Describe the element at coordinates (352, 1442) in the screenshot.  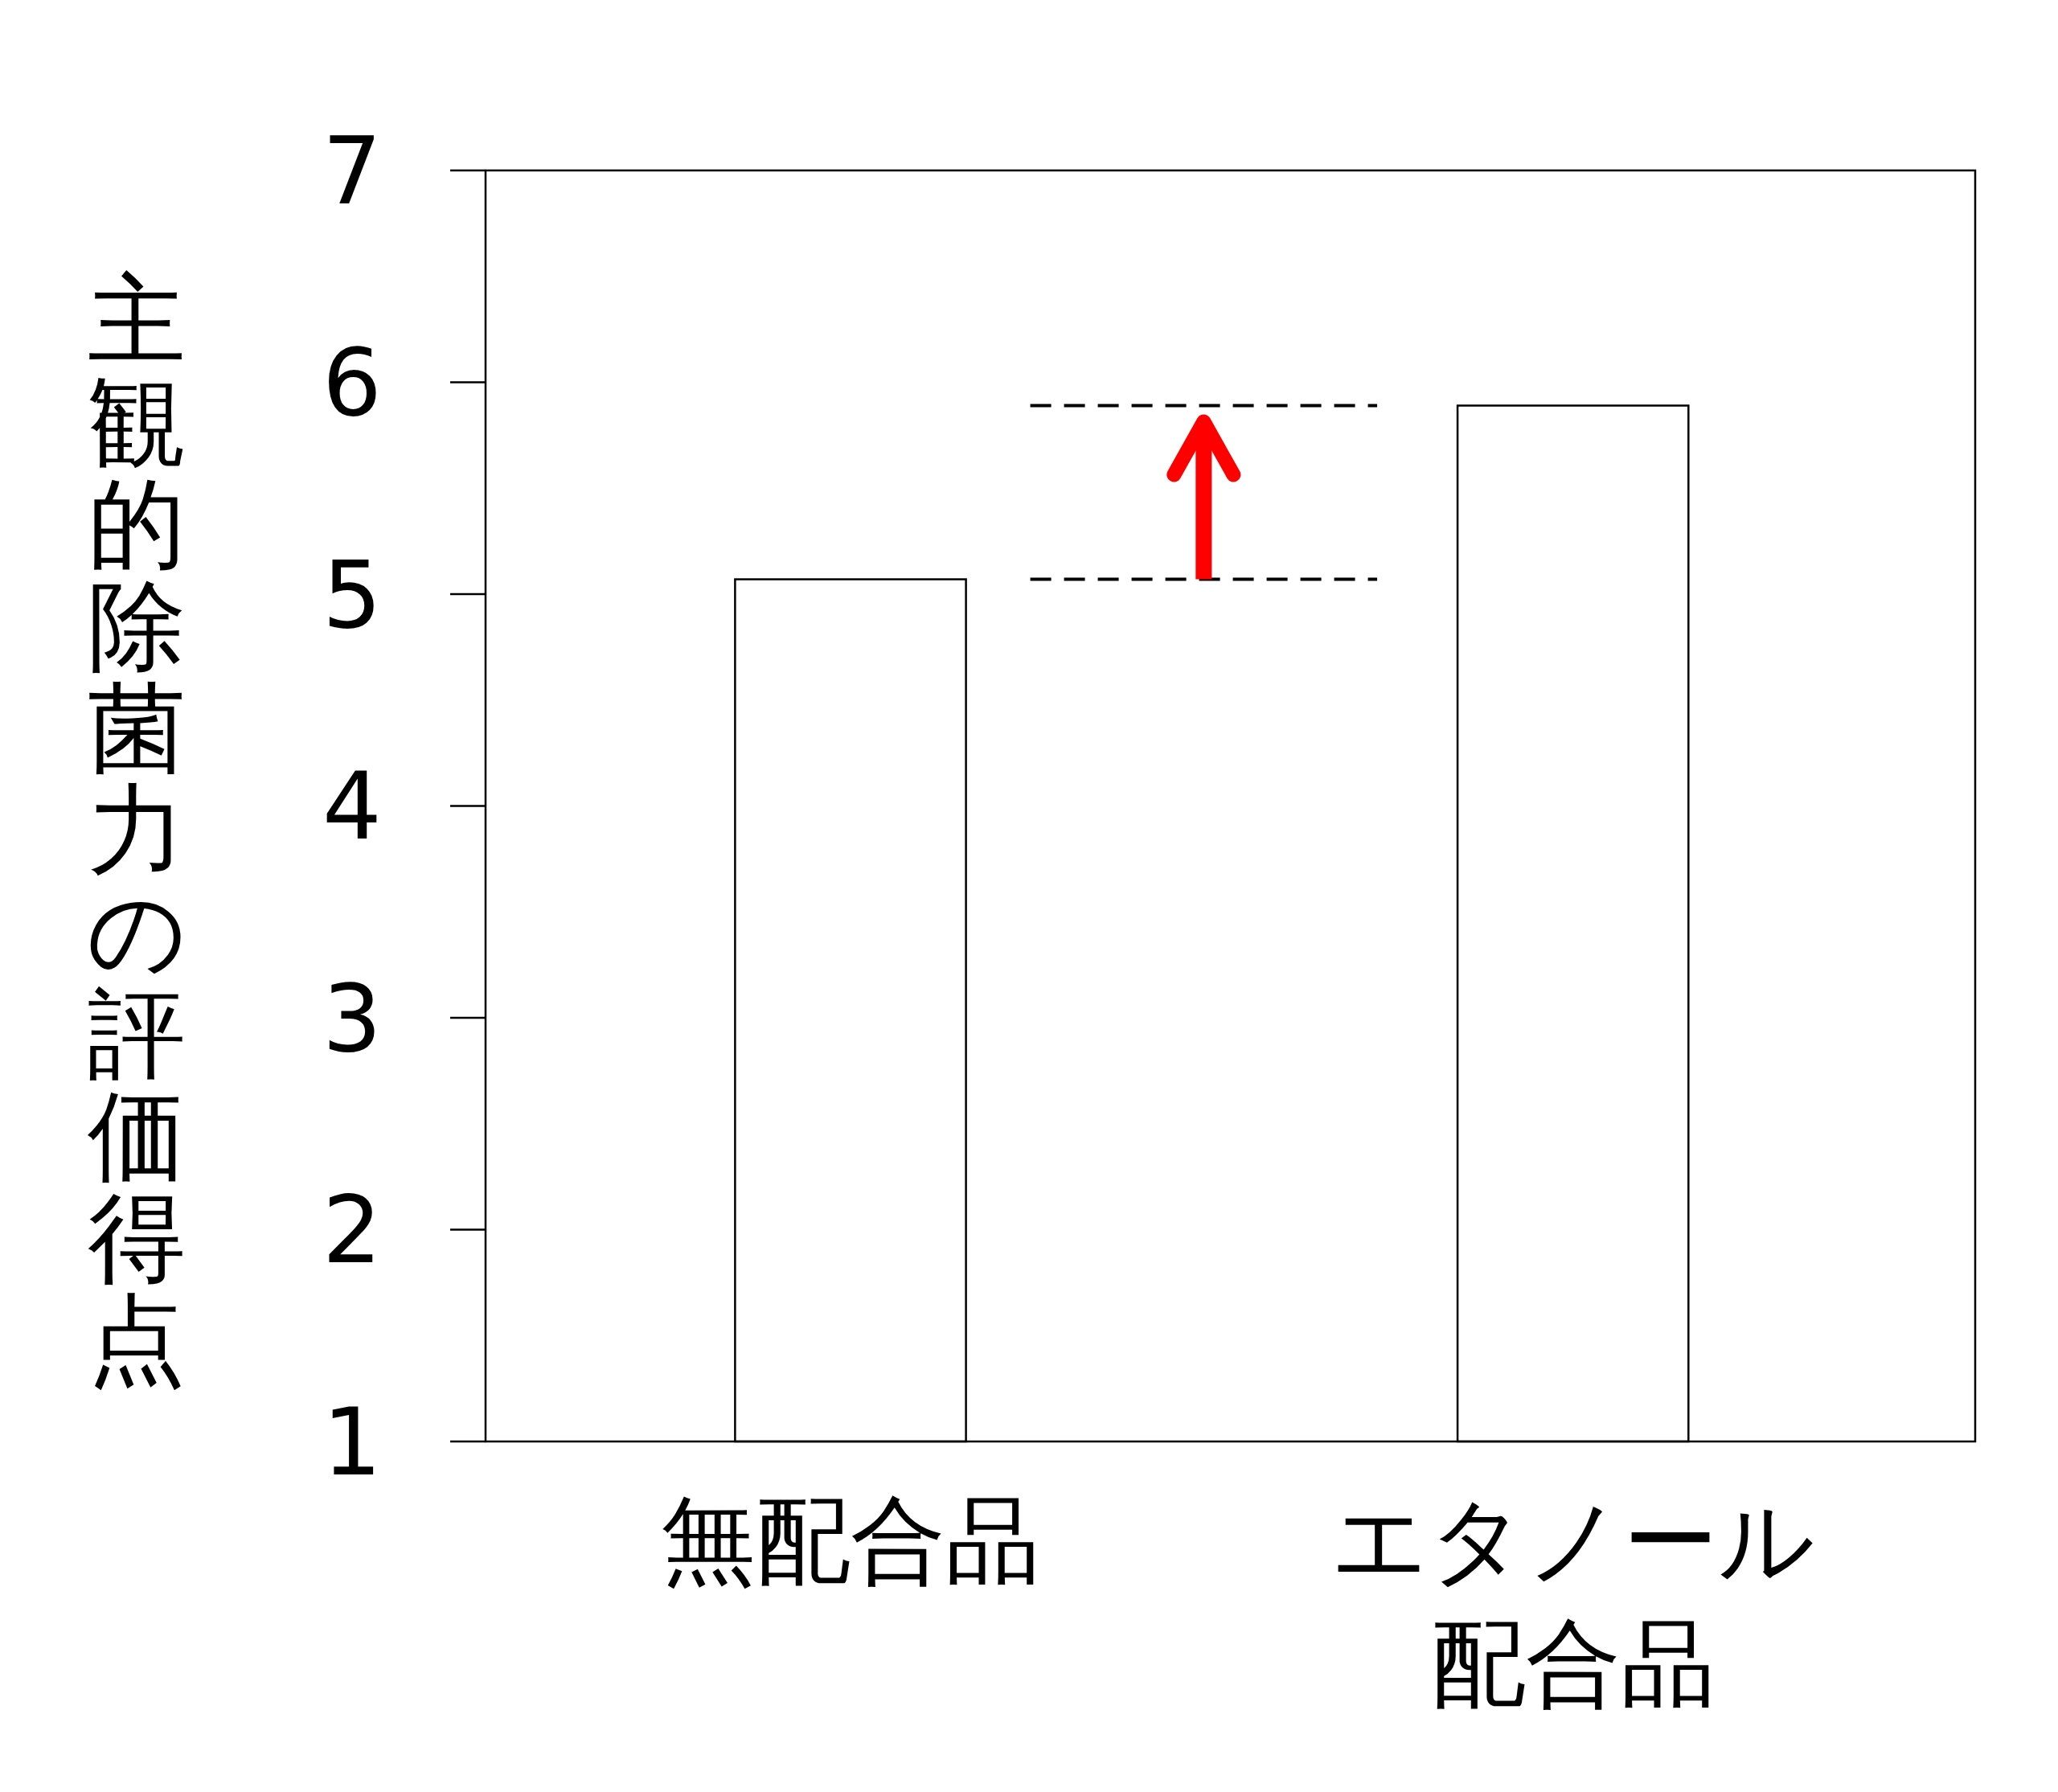
I see `y-tick-label: 1` at that location.